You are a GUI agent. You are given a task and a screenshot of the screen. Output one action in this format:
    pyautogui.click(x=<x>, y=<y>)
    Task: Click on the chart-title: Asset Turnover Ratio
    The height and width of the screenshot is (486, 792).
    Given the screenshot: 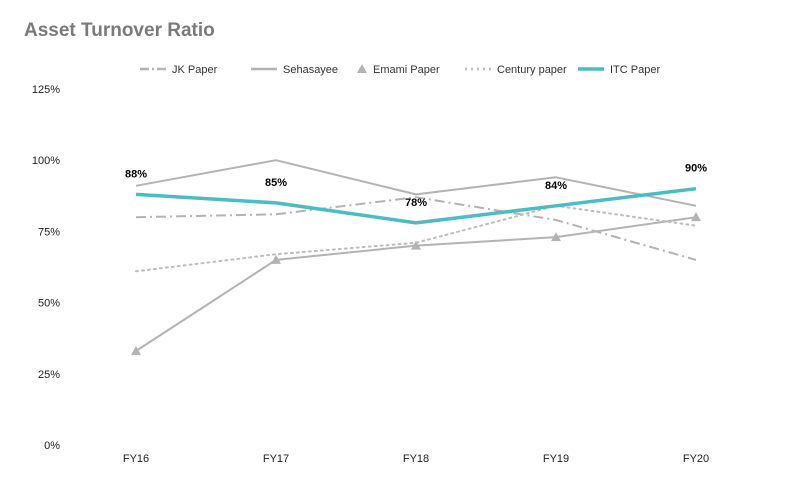 What is the action you would take?
    pyautogui.click(x=119, y=30)
    